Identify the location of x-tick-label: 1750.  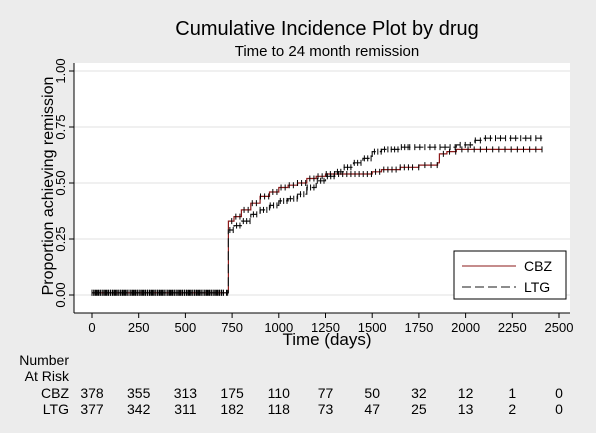
(418, 327).